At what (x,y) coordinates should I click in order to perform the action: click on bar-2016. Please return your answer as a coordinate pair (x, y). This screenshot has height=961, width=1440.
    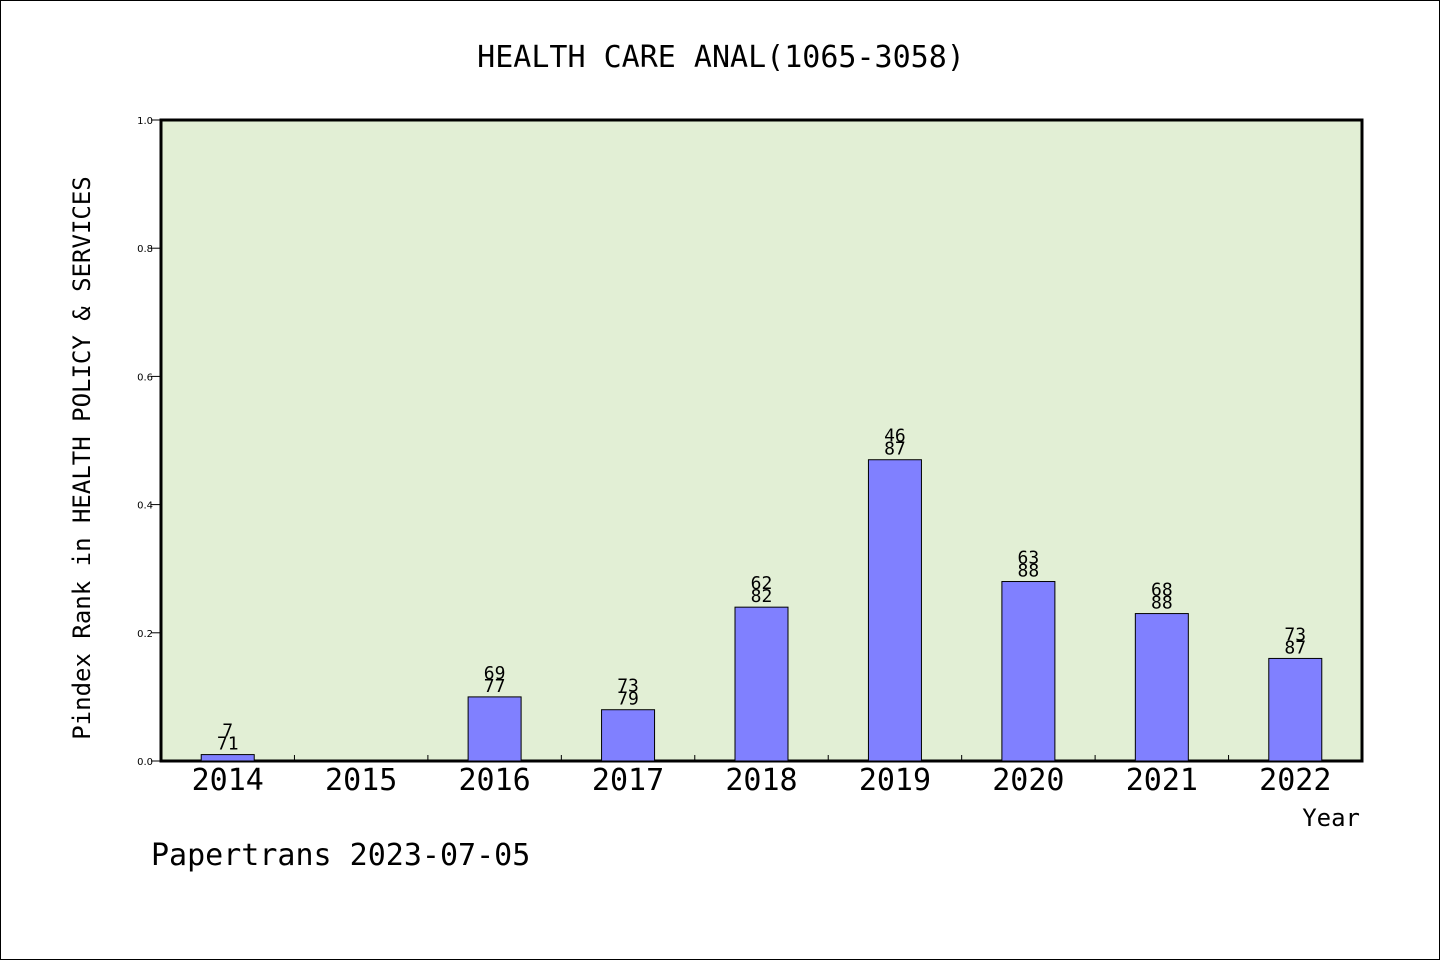
    Looking at the image, I should click on (494, 729).